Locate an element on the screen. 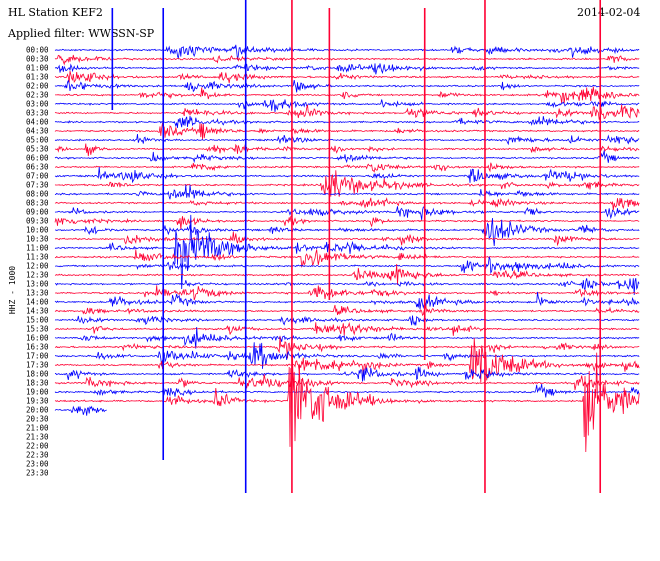 The width and height of the screenshot is (660, 561). hour-label: 17:30 is located at coordinates (37, 365).